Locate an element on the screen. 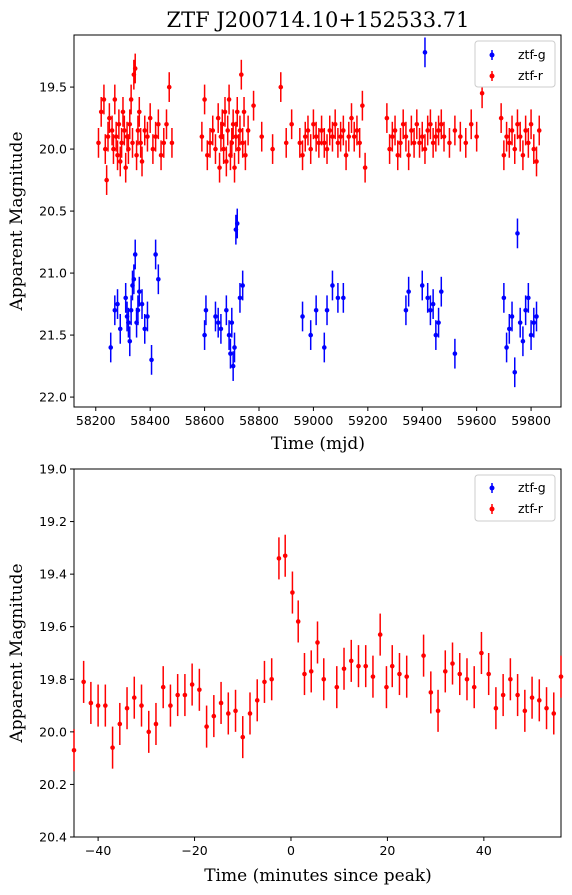  x-tick-label: 59600 is located at coordinates (477, 420).